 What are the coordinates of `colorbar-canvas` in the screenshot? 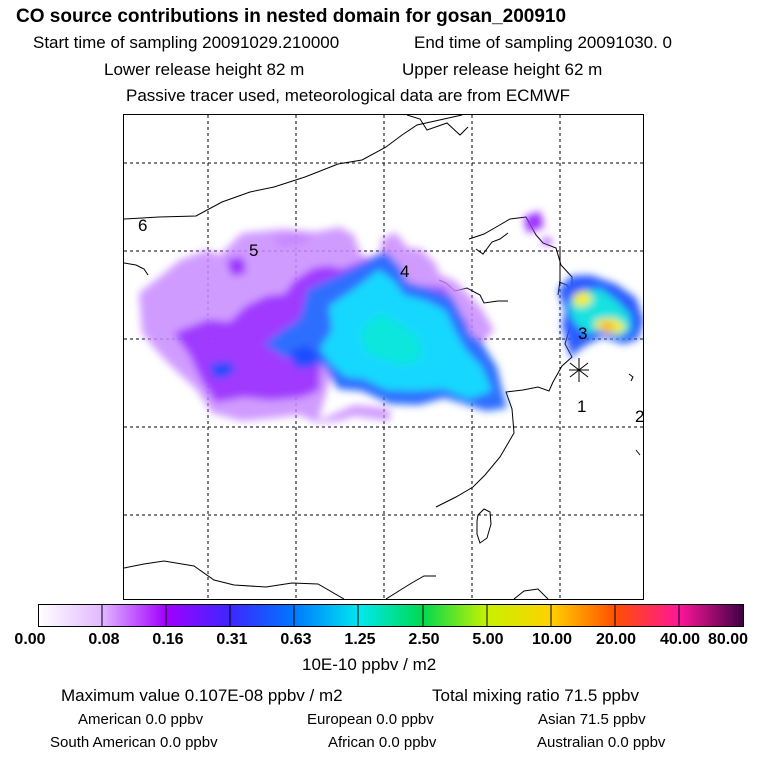 It's located at (391, 615).